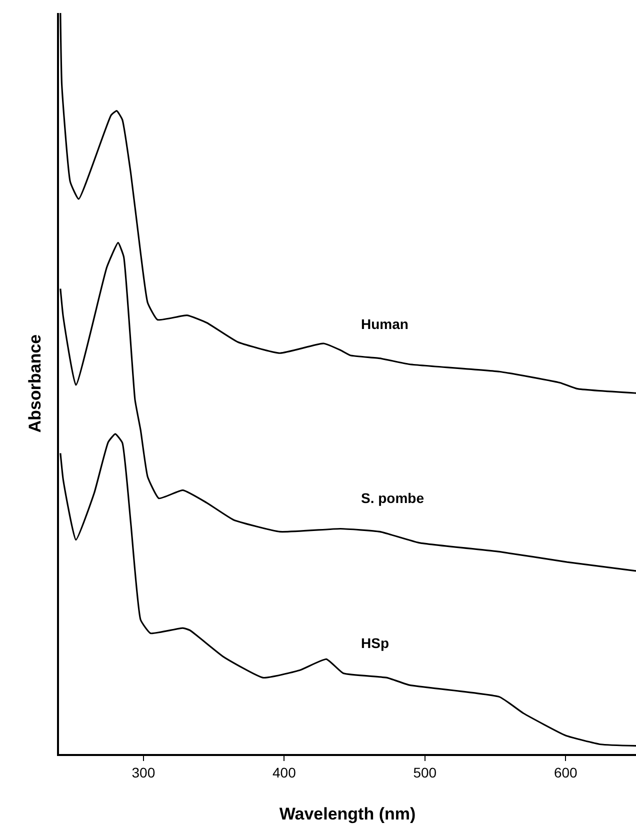  Describe the element at coordinates (425, 772) in the screenshot. I see `x-tick-label: 500` at that location.